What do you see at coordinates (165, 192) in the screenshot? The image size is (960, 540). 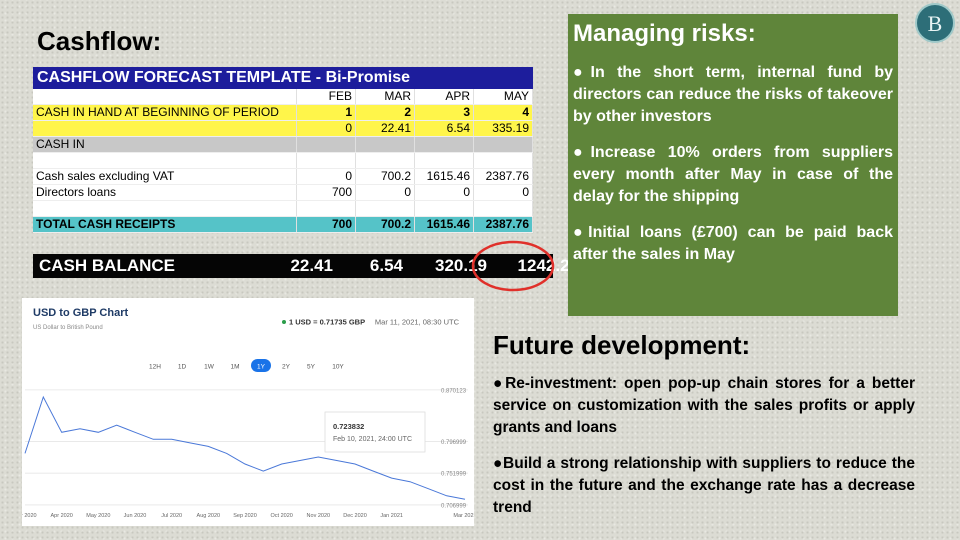 I see `table-cell: Directors loans` at bounding box center [165, 192].